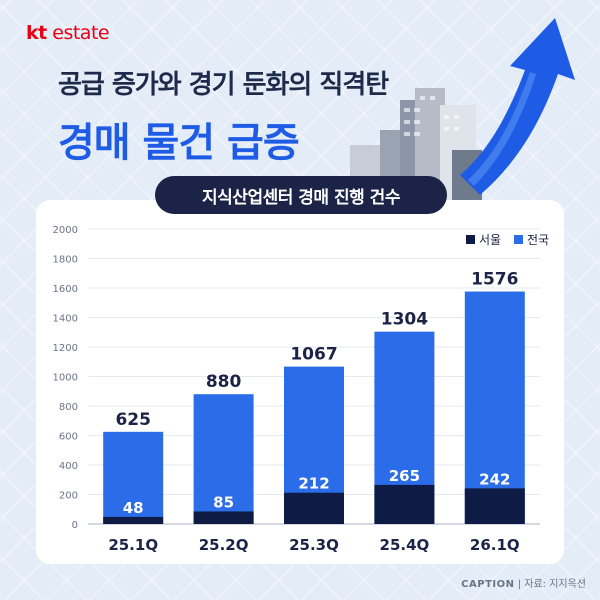 The height and width of the screenshot is (600, 600). I want to click on data-label-seoul: 242, so click(494, 479).